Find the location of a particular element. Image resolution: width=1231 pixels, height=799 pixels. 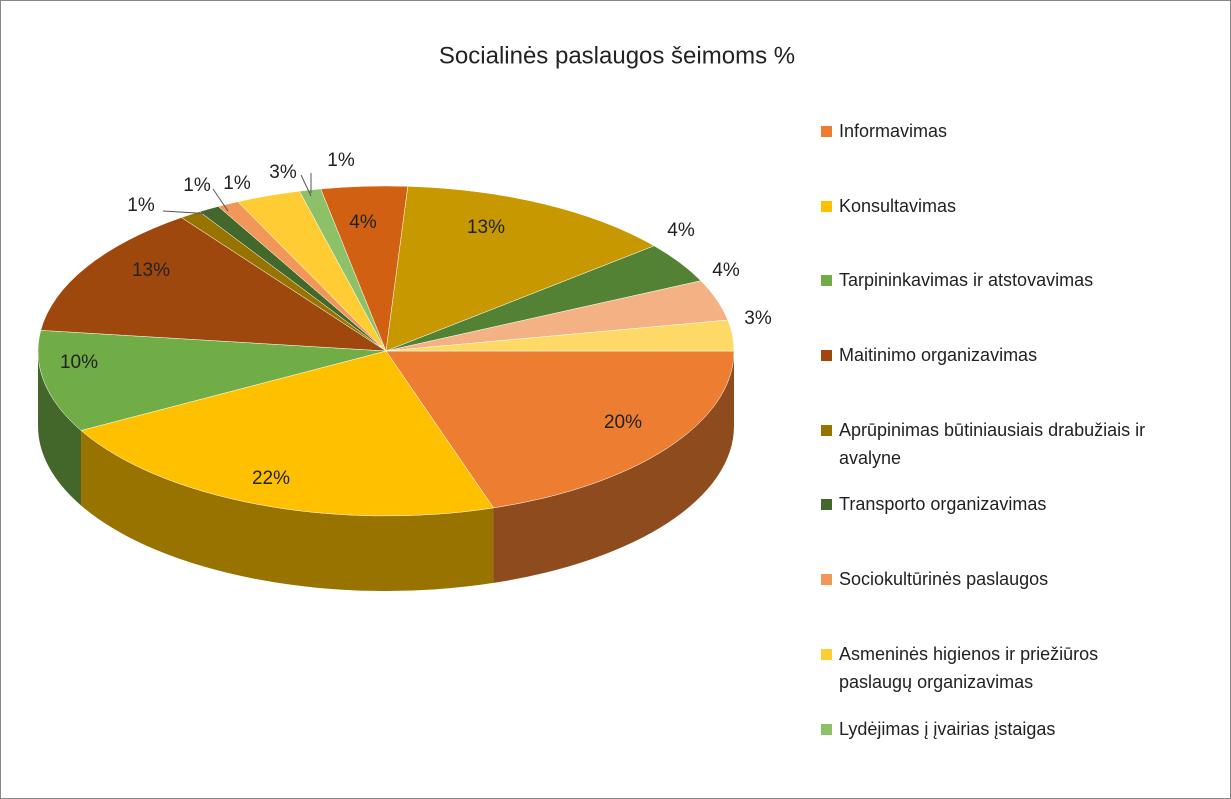

legend-item: Tarpininkavimas ir atstovavimas is located at coordinates (996, 303).